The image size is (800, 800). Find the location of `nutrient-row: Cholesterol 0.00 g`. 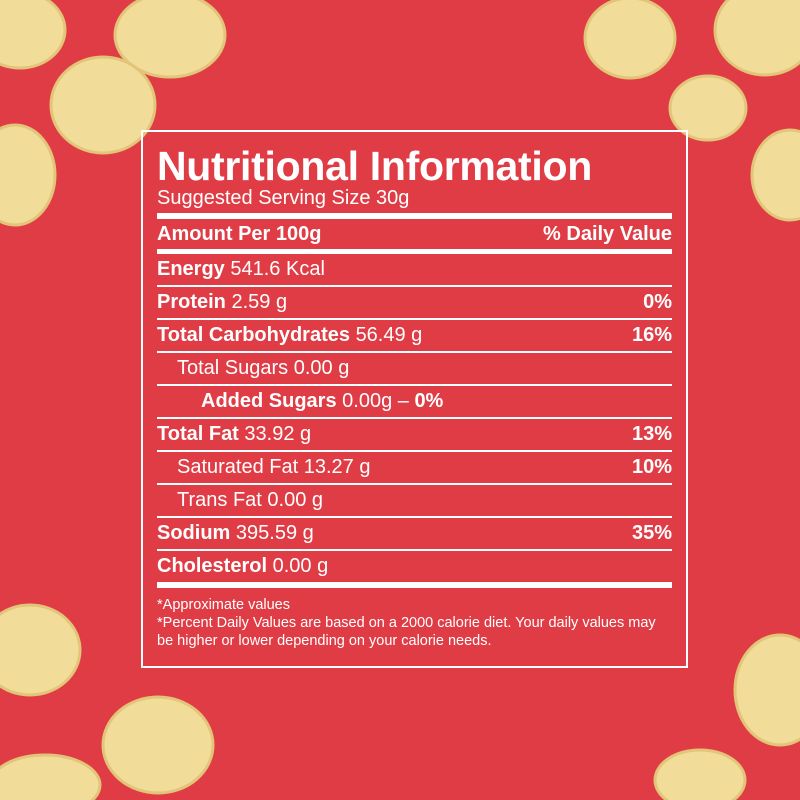

nutrient-row: Cholesterol 0.00 g is located at coordinates (414, 569).